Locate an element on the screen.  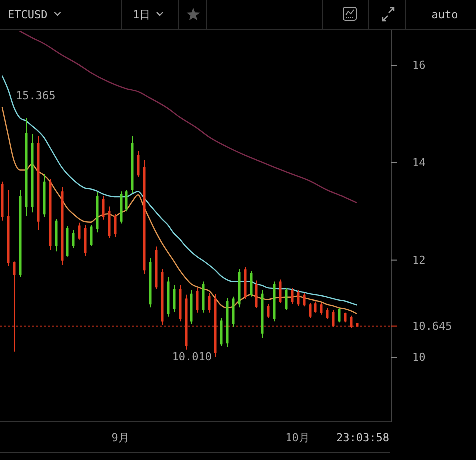
y-tick-label: 16 is located at coordinates (419, 65).